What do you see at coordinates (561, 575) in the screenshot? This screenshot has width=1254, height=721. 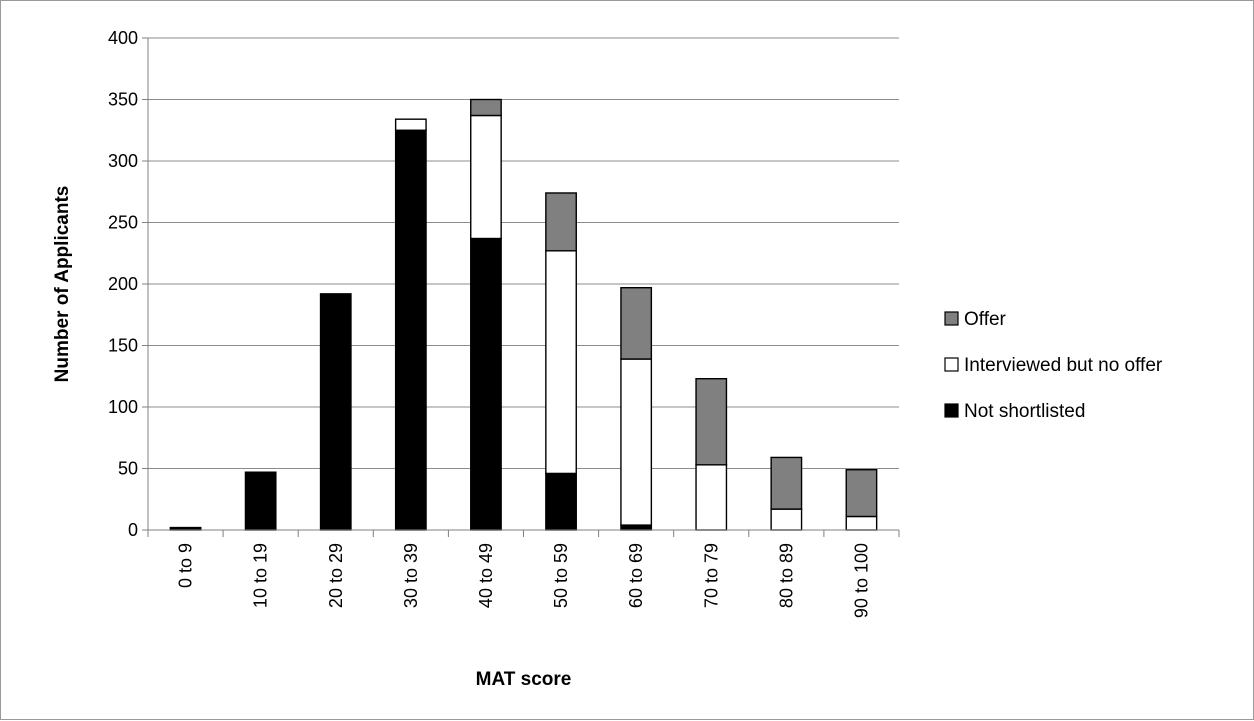 I see `x-tick-label: 50 to 59` at bounding box center [561, 575].